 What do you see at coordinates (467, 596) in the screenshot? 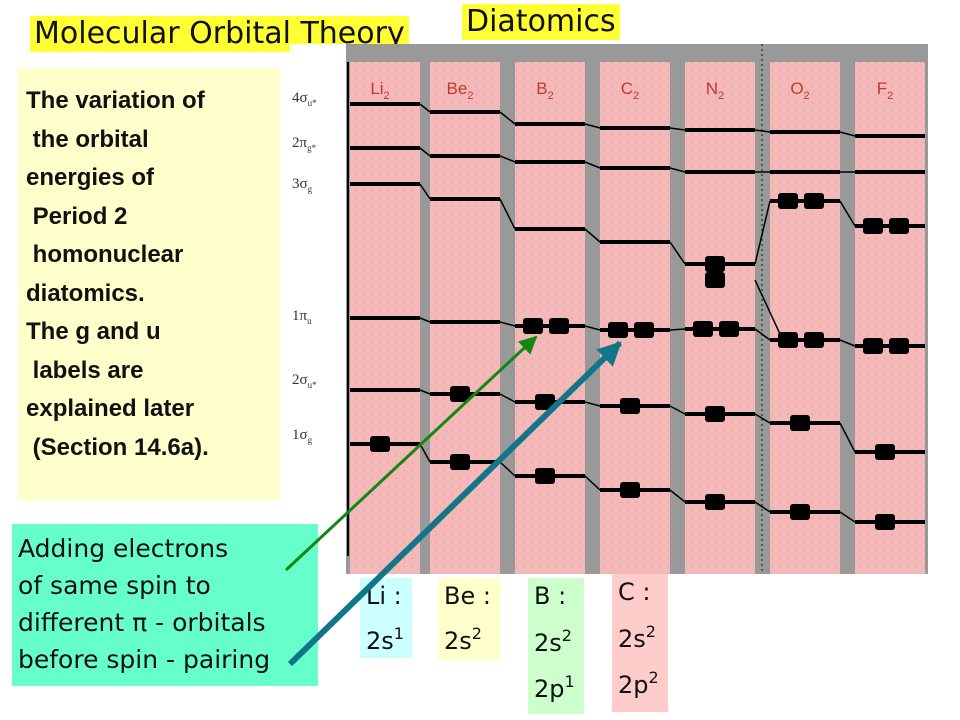
I see `config-label: Be :` at bounding box center [467, 596].